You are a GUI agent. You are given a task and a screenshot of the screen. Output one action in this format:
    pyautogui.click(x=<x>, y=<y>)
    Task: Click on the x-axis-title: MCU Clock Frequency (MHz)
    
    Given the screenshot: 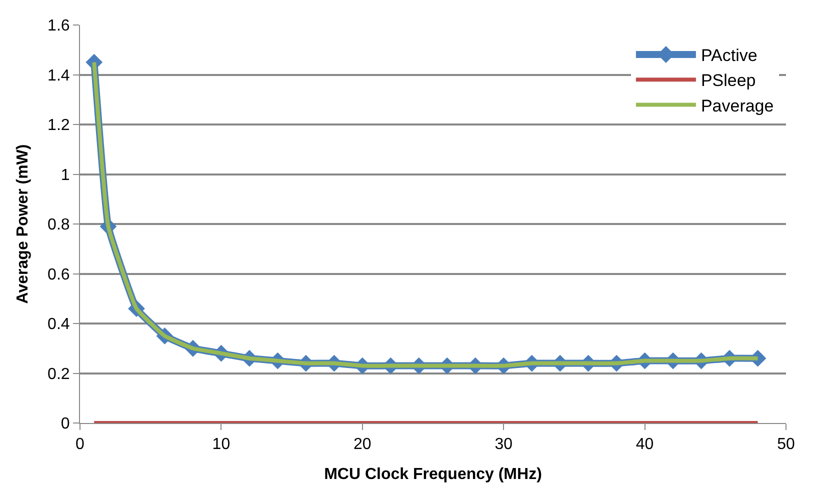 What is the action you would take?
    pyautogui.click(x=433, y=474)
    